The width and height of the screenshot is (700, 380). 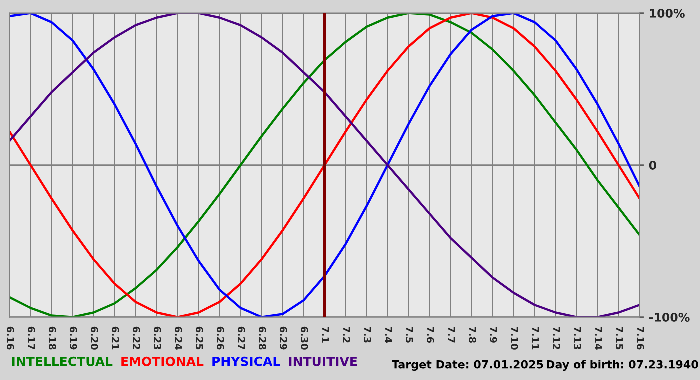 What do you see at coordinates (323, 361) in the screenshot?
I see `text: INTUITIVE` at bounding box center [323, 361].